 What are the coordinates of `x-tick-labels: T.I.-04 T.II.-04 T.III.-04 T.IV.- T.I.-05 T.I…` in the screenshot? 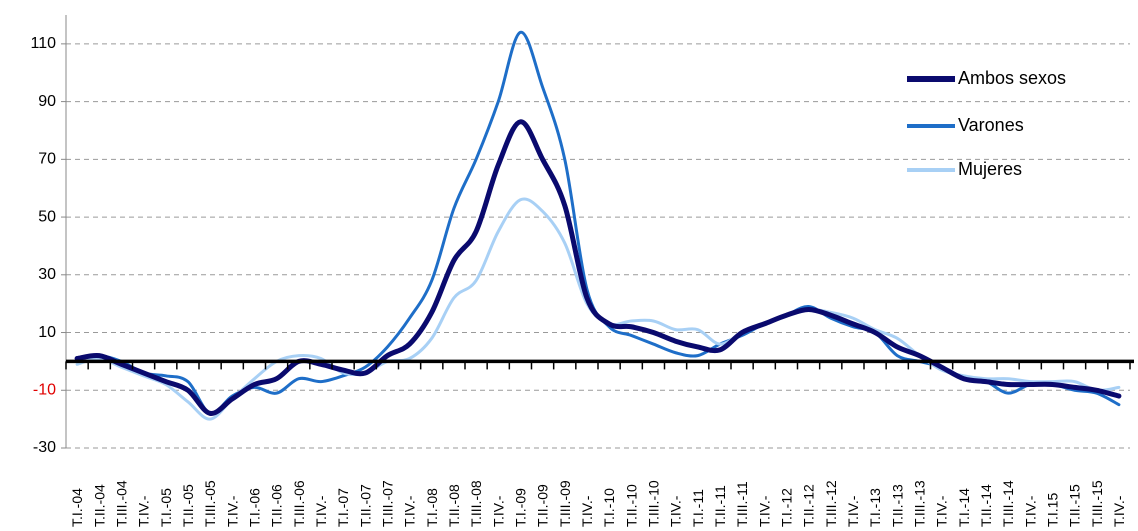 It's located at (598, 503).